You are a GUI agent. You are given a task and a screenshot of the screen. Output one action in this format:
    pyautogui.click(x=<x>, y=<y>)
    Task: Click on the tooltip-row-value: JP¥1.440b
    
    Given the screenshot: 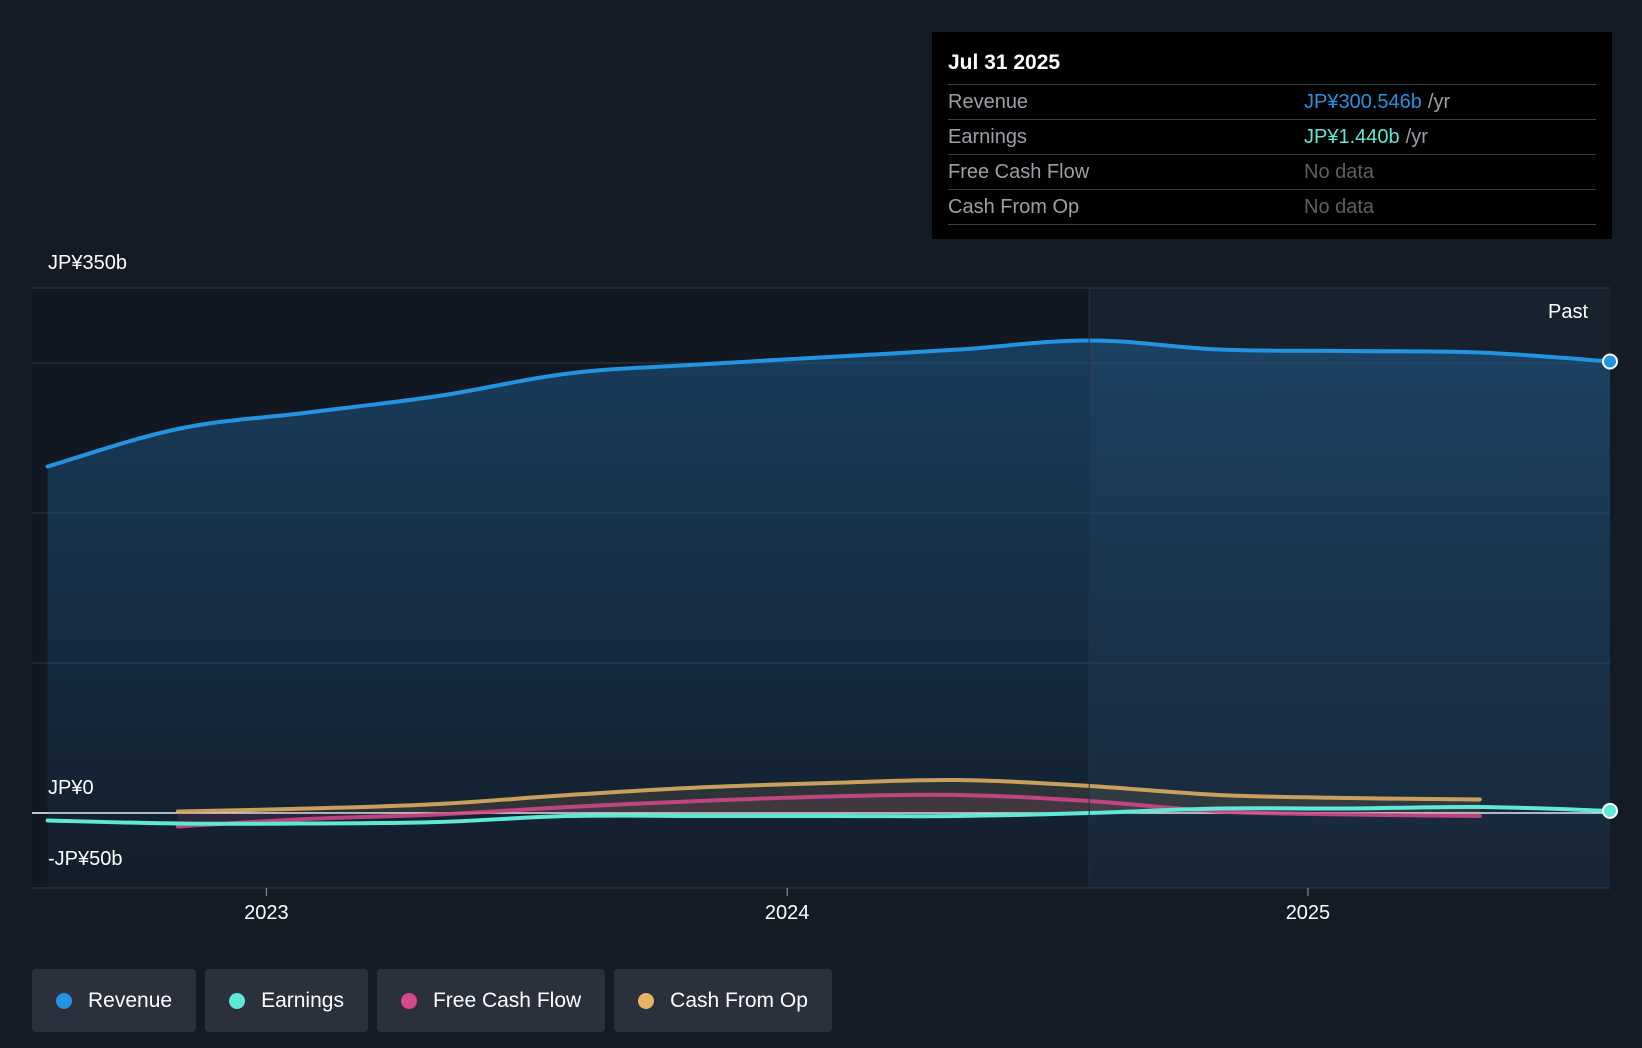 What is the action you would take?
    pyautogui.click(x=1352, y=137)
    